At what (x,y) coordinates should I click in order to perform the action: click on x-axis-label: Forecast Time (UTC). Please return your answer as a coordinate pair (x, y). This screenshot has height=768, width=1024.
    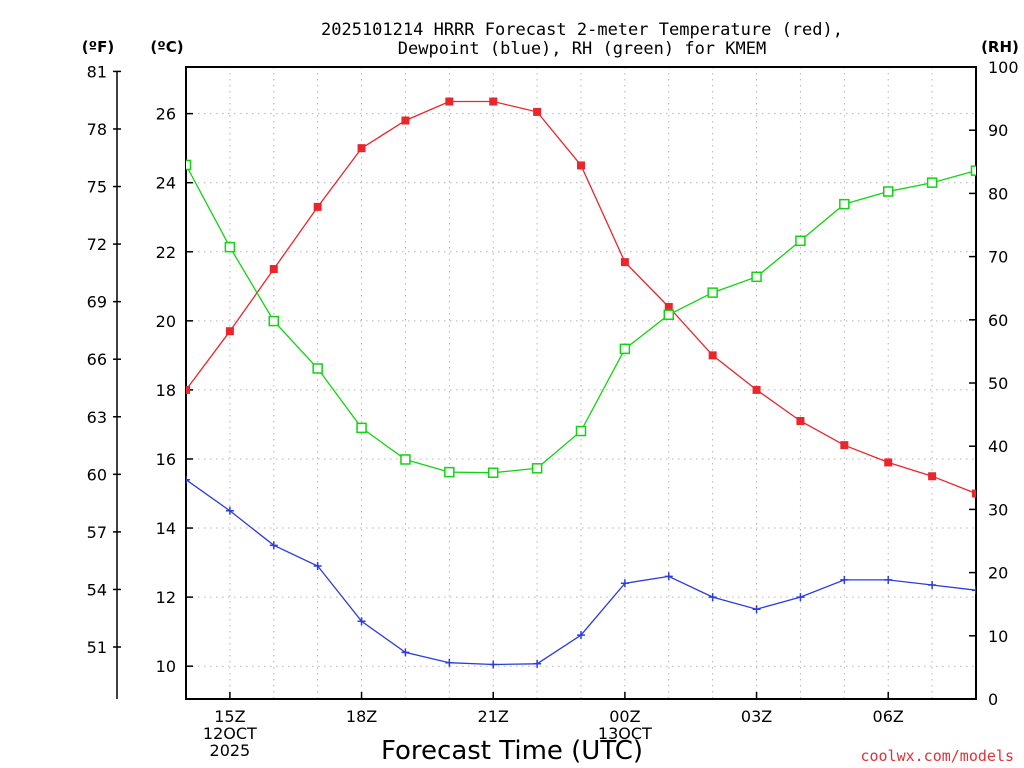
    Looking at the image, I should click on (512, 751).